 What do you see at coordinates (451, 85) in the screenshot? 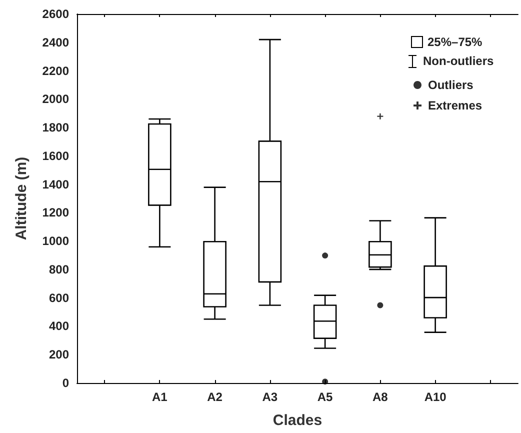
I see `legend-label: Outliers` at bounding box center [451, 85].